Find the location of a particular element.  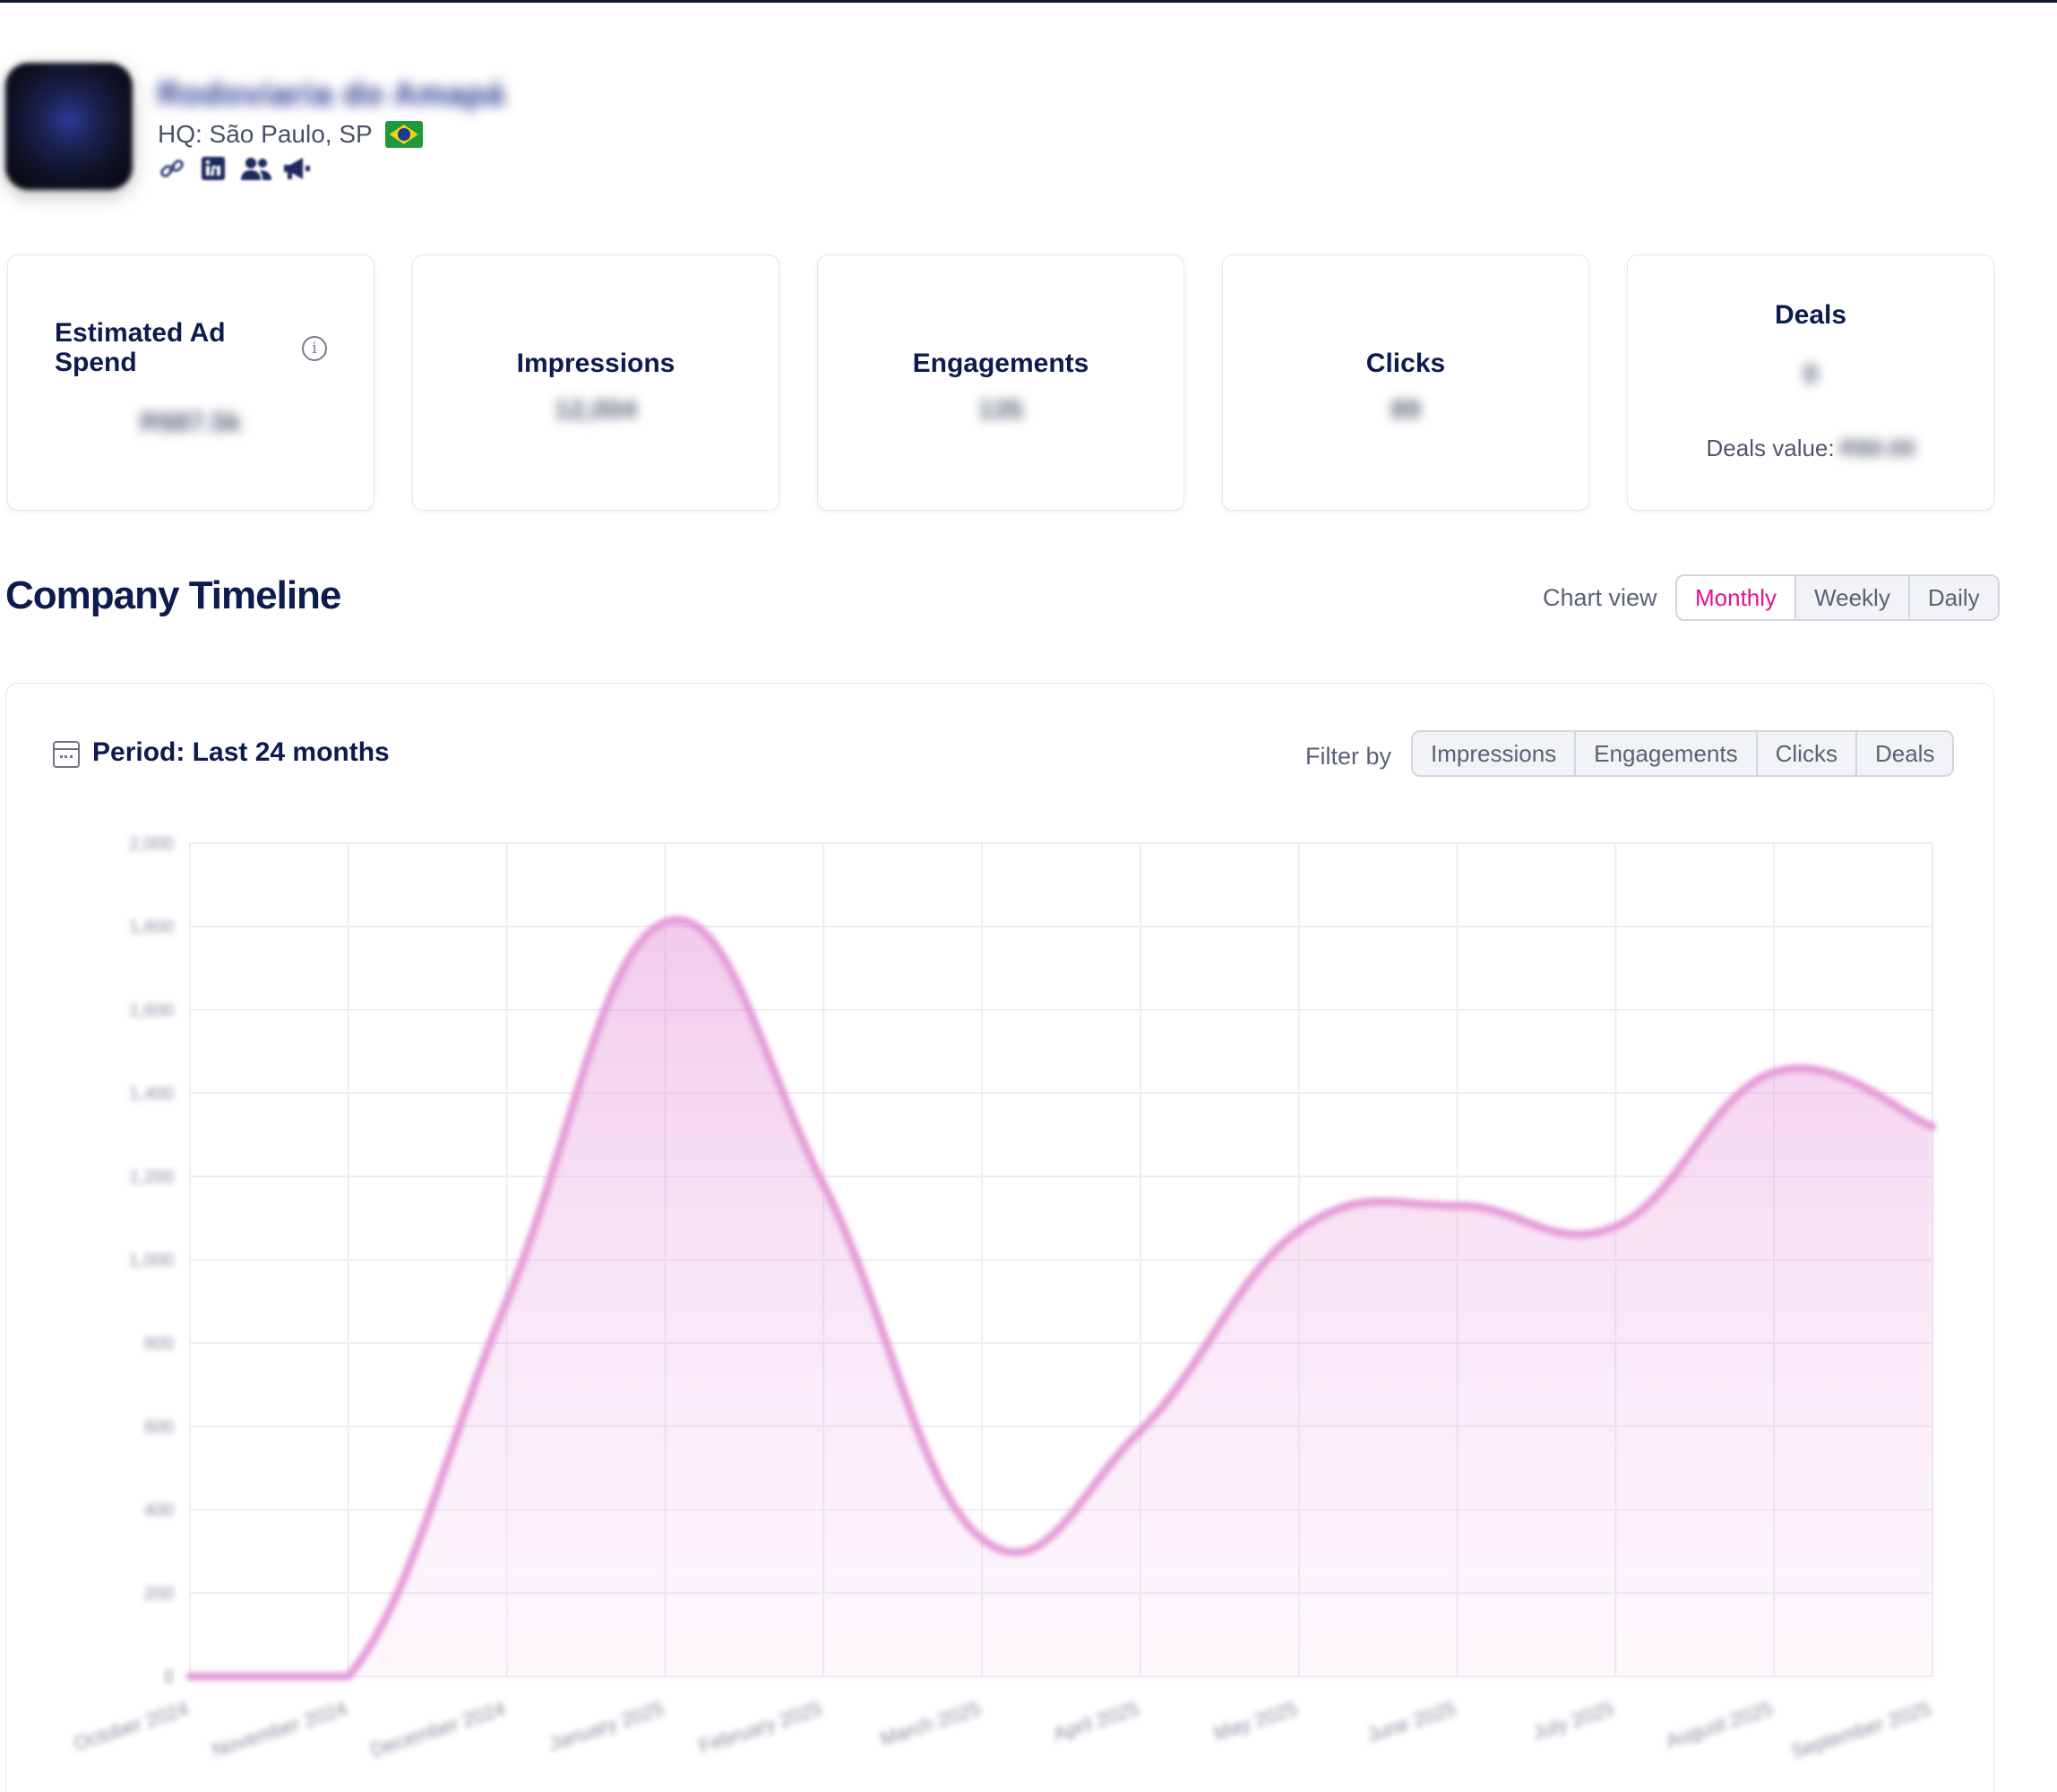

x-tick-label: January 2025 is located at coordinates (606, 1726).